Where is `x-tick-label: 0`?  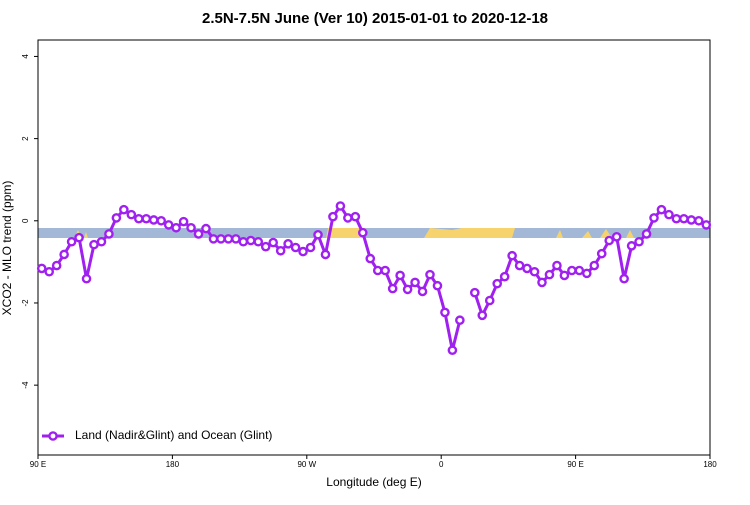 x-tick-label: 0 is located at coordinates (441, 464).